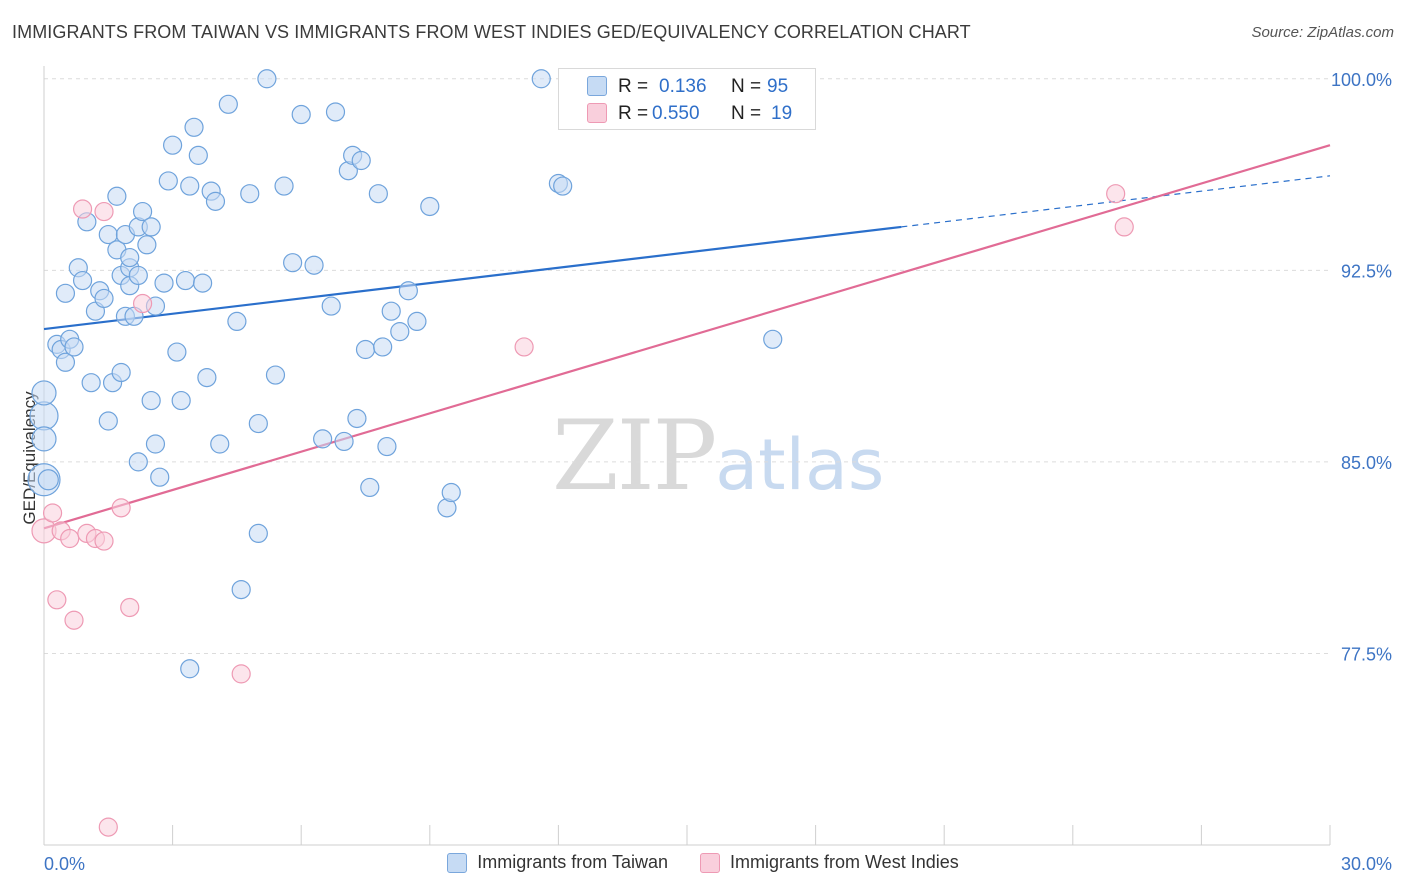 This screenshot has height=892, width=1406. Describe the element at coordinates (572, 862) in the screenshot. I see `legend-label-taiwan: Immigrants from Taiwan` at that location.